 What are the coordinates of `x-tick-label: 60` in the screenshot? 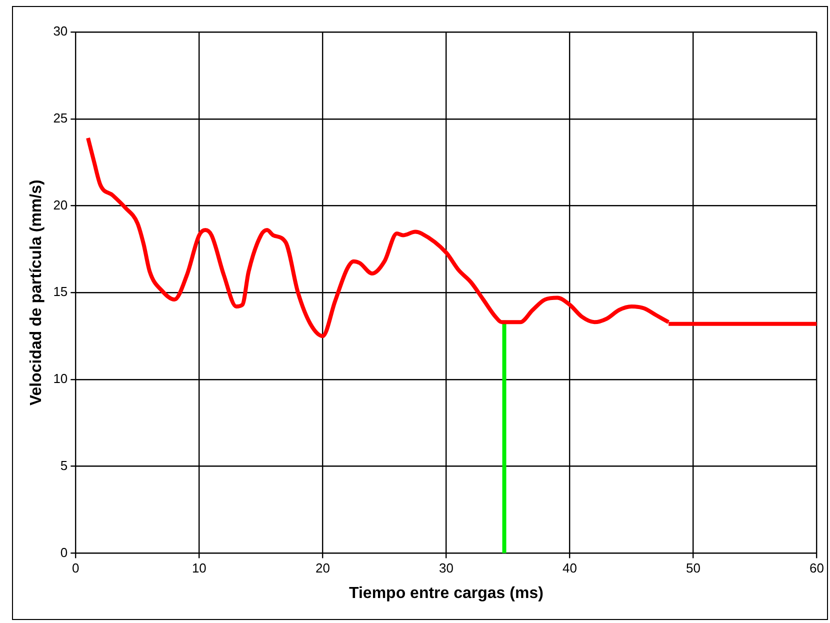 It's located at (817, 568).